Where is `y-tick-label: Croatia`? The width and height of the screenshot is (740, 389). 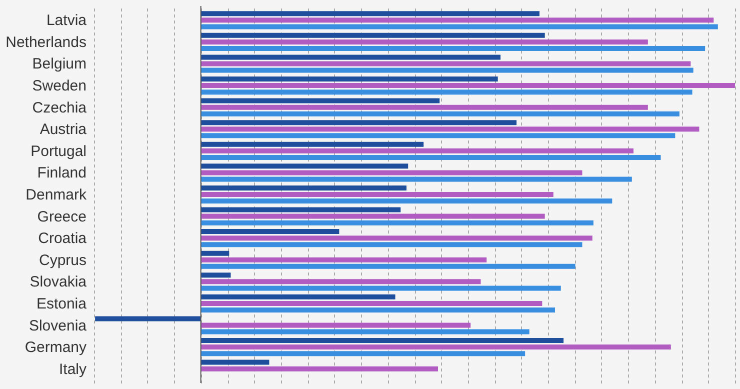
y-tick-label: Croatia is located at coordinates (63, 239).